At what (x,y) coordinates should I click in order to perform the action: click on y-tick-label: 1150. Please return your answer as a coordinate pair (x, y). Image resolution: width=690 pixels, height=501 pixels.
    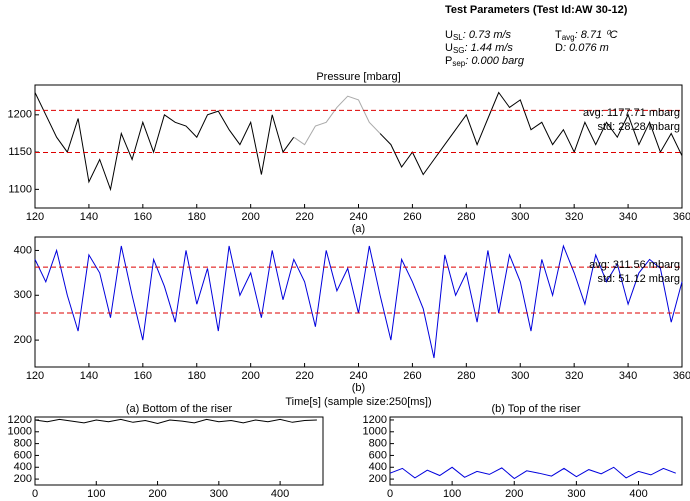
    Looking at the image, I should click on (20, 152).